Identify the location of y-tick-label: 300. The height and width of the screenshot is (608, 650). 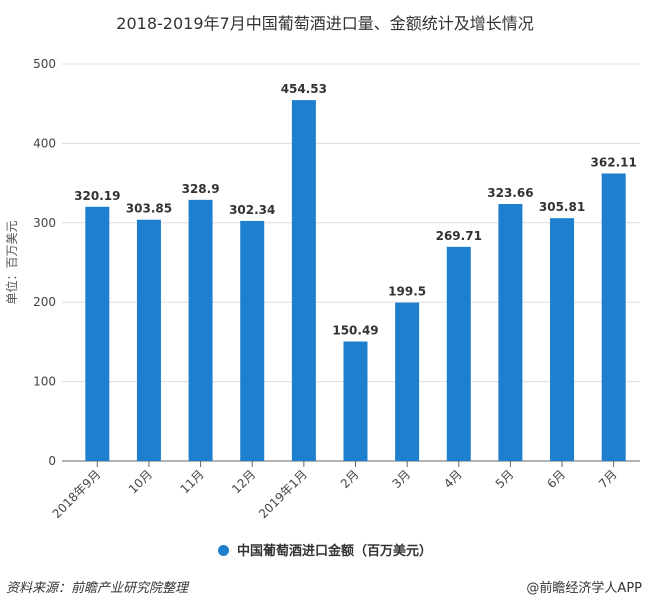
(44, 223).